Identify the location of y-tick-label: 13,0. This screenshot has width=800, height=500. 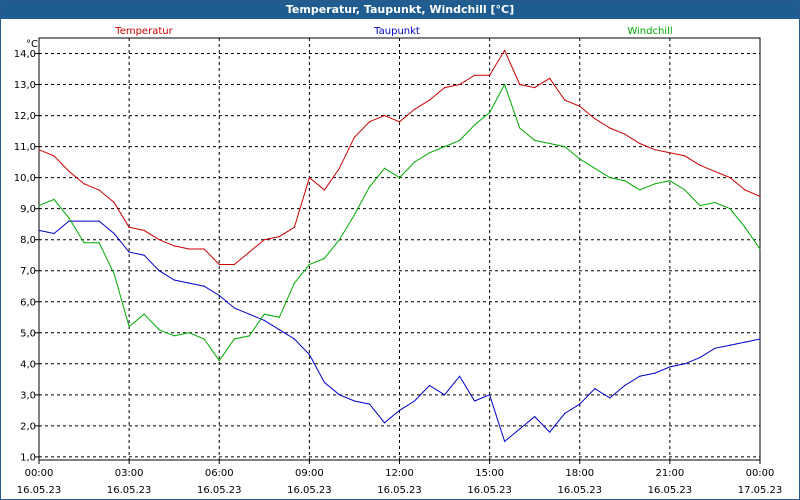
(25, 85).